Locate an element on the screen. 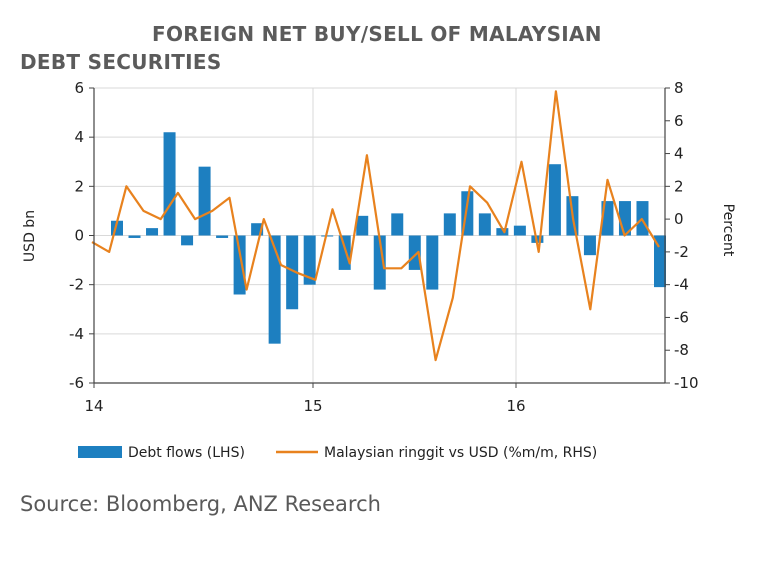 The image size is (768, 565). right-axis-label: Percent is located at coordinates (728, 230).